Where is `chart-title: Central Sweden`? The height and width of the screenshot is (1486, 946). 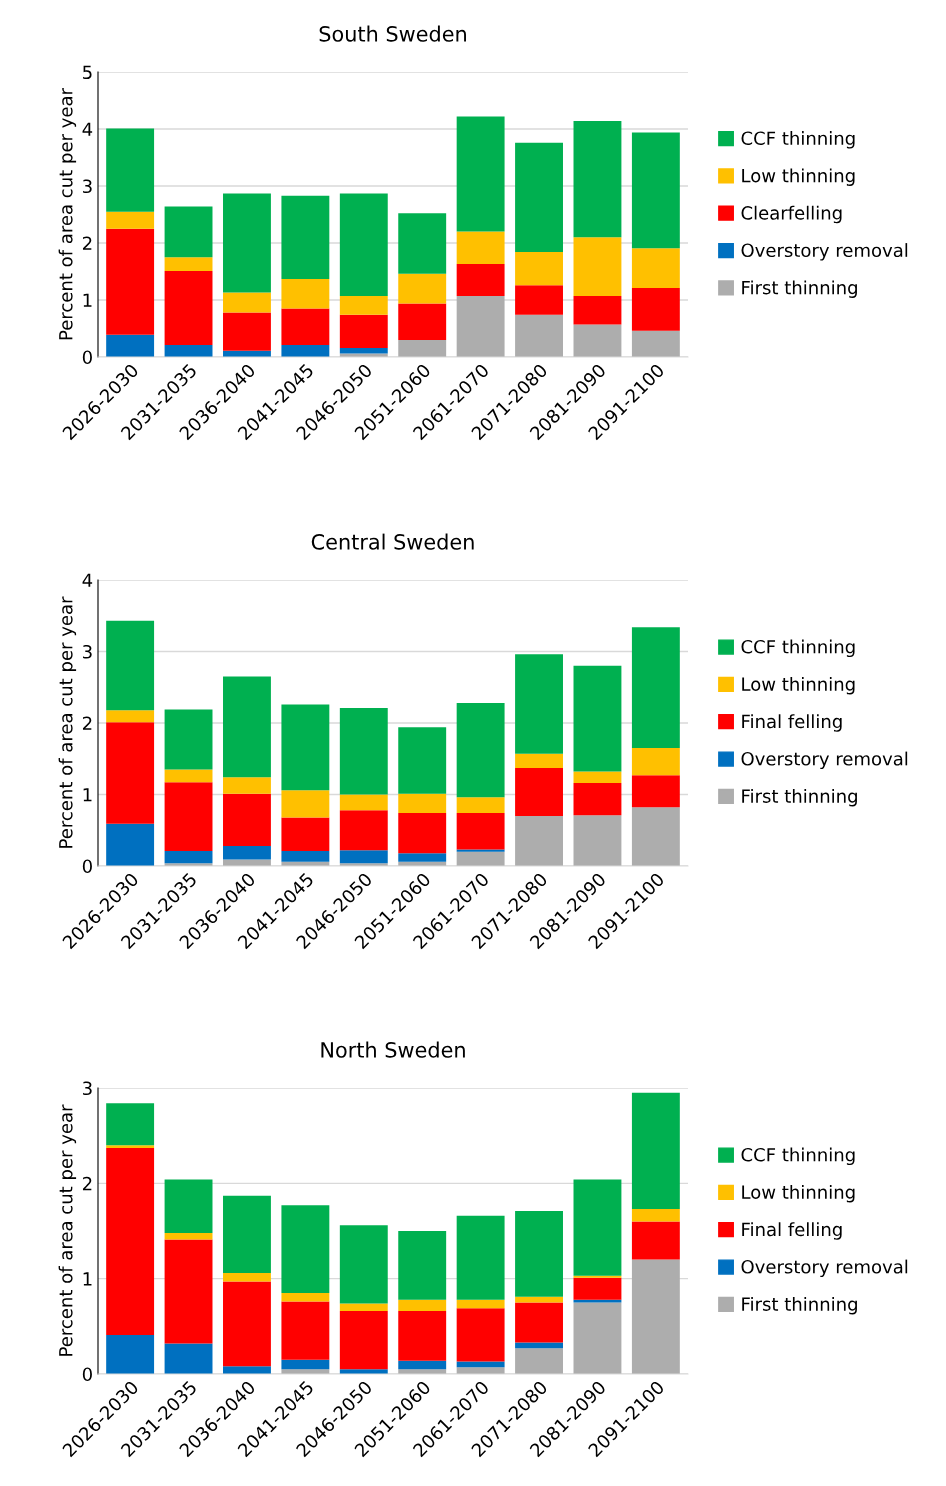
chart-title: Central Sweden is located at coordinates (392, 541).